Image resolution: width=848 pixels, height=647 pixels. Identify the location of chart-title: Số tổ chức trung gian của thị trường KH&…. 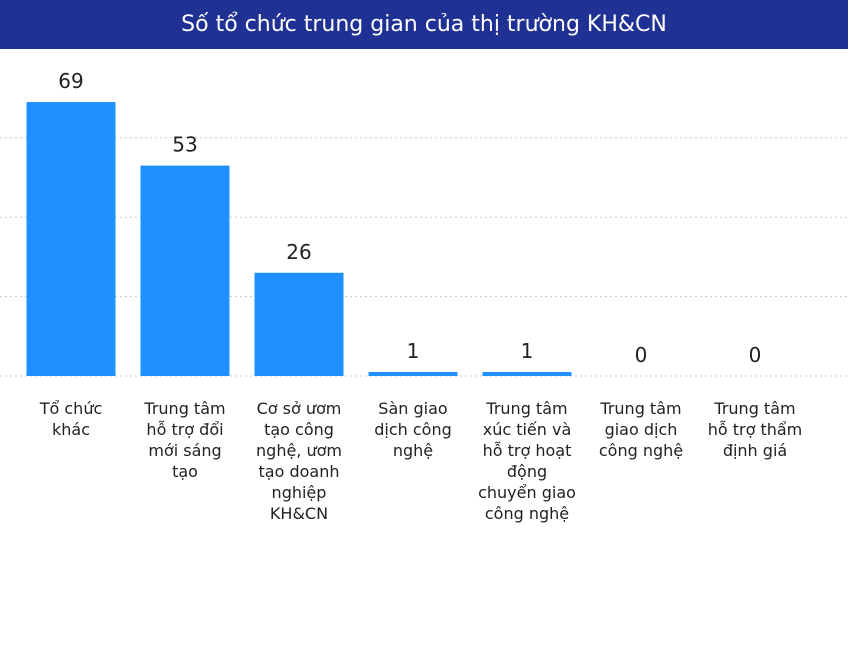
(424, 24).